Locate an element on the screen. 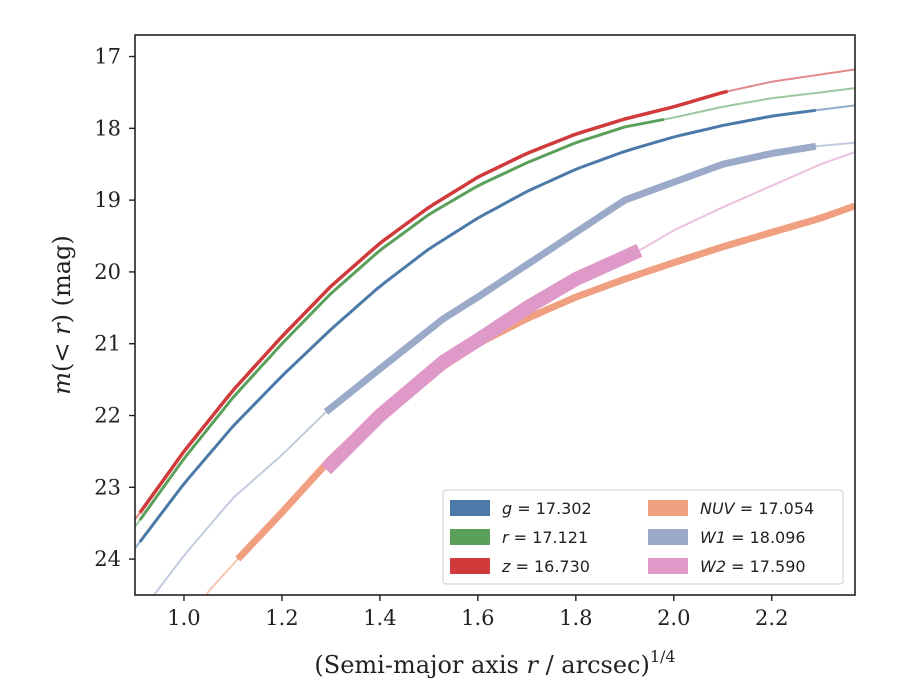 Image resolution: width=900 pixels, height=700 pixels. x-tick-label: 1.2 is located at coordinates (281, 618).